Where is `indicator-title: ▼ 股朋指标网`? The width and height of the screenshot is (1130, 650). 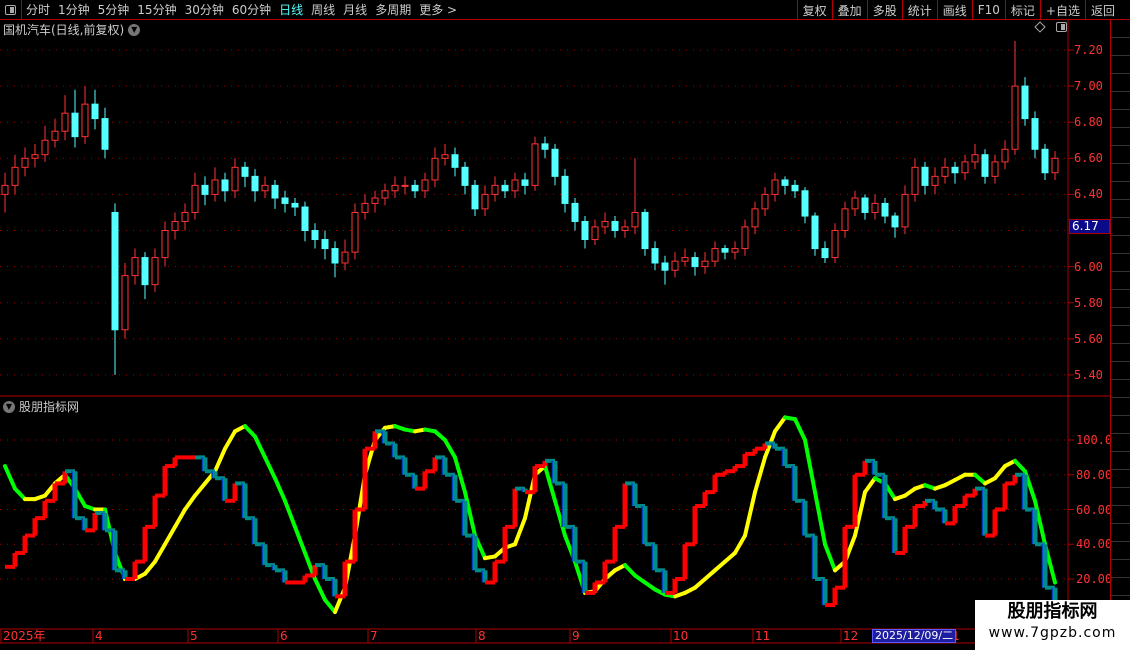
indicator-title: ▼ 股朋指标网 is located at coordinates (41, 406).